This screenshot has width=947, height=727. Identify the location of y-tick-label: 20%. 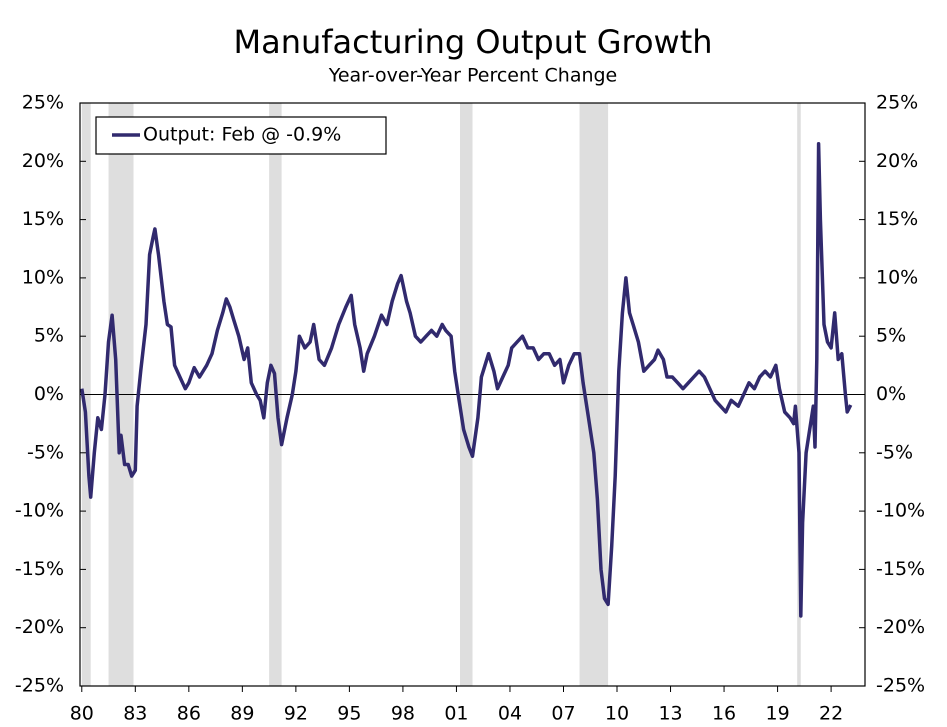
(43, 161).